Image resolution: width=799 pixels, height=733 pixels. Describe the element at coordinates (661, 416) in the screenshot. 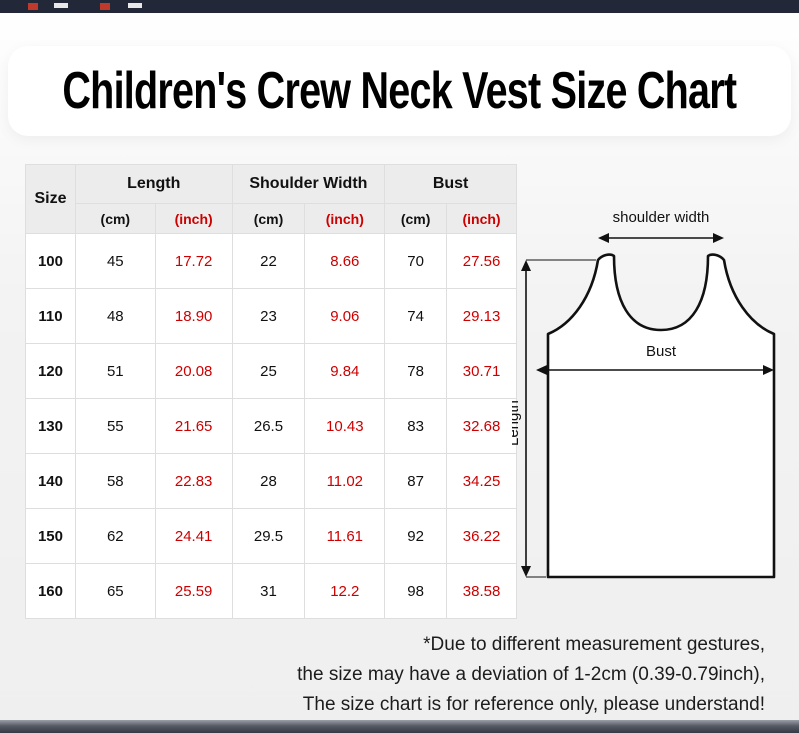

I see `vest-outline` at that location.